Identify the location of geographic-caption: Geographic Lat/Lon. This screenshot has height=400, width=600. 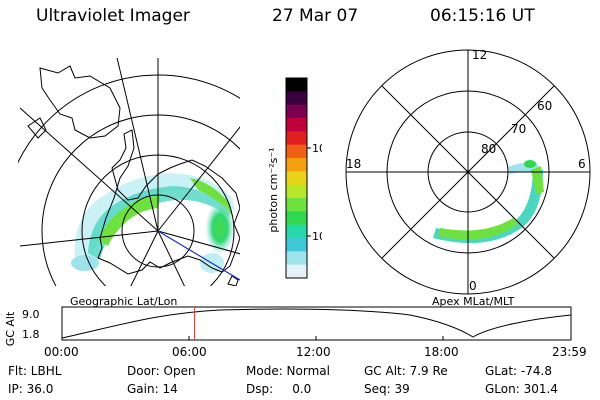
(124, 301).